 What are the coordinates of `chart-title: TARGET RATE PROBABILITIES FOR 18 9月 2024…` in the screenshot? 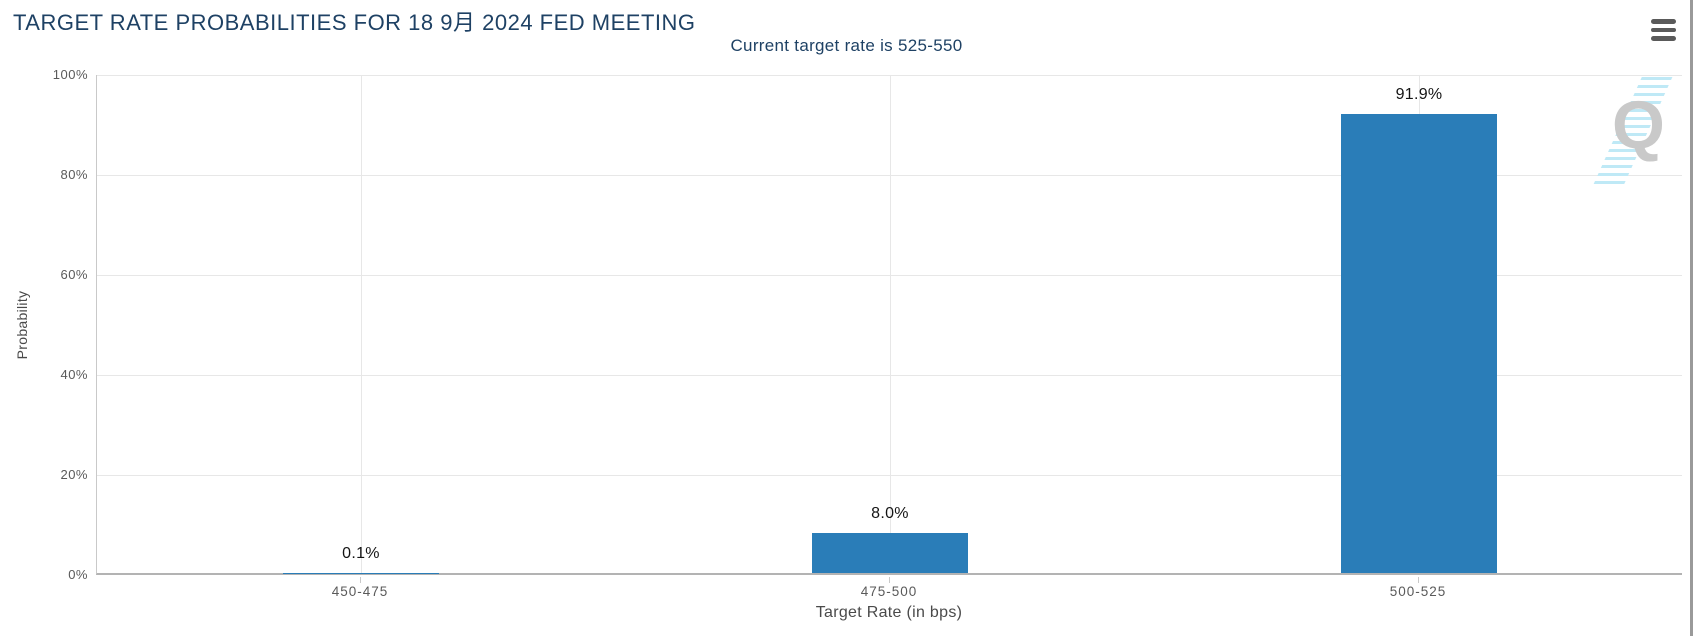 It's located at (354, 22).